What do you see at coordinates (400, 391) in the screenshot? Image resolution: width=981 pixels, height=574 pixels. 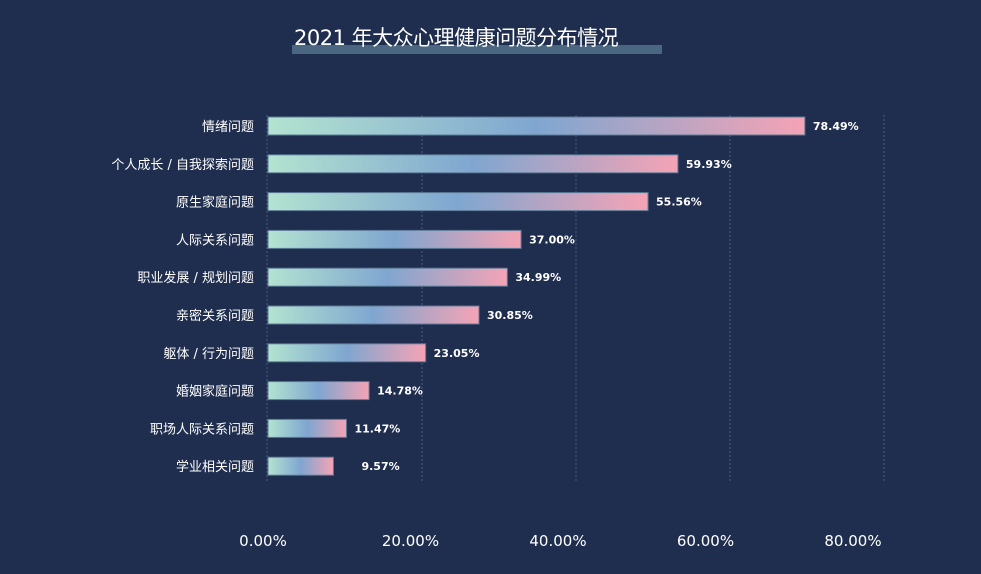 I see `value-label: 14.78%` at bounding box center [400, 391].